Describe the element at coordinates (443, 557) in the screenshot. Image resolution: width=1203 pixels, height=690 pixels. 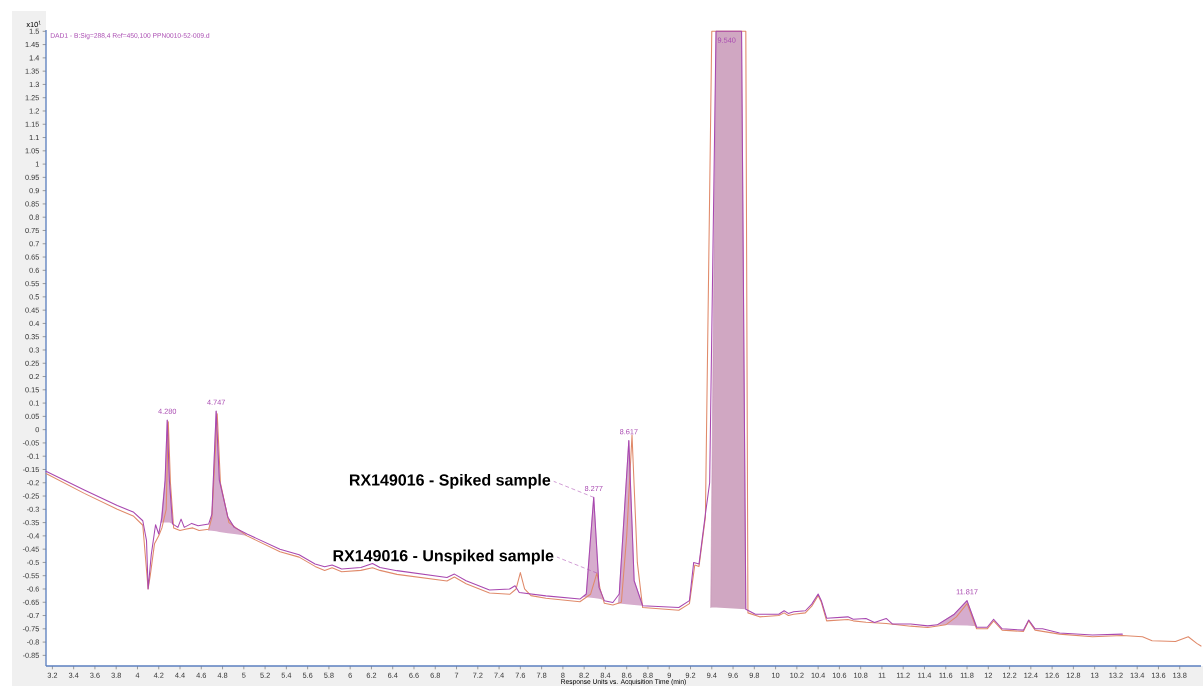
I see `annotation: RX149016 - Unspiked sample` at that location.